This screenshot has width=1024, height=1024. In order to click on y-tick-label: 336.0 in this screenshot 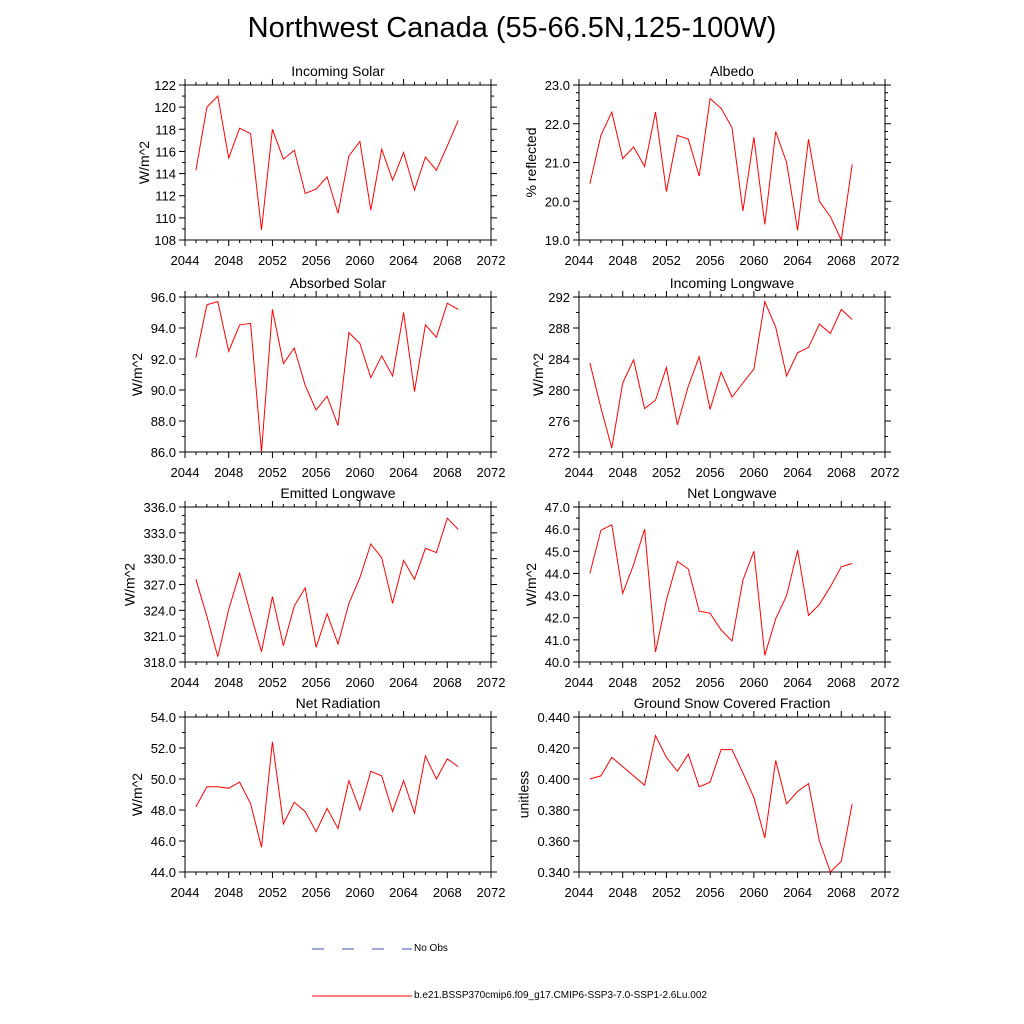, I will do `click(159, 507)`.